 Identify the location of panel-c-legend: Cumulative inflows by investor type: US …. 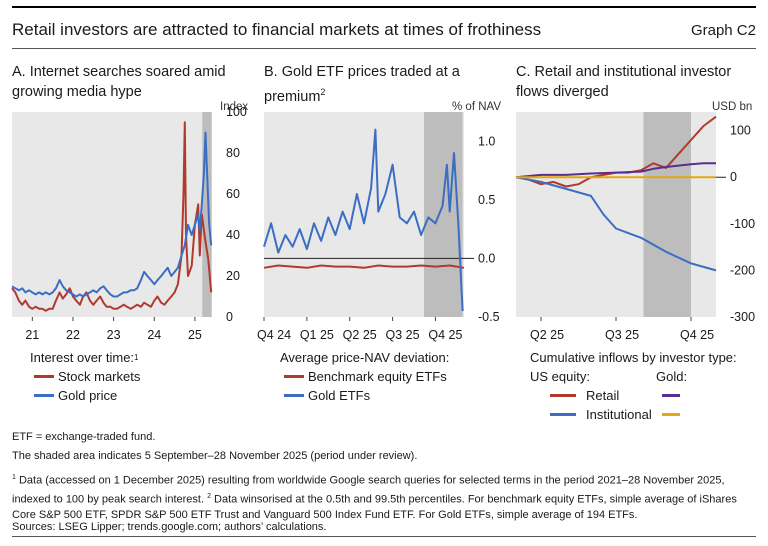
(645, 386).